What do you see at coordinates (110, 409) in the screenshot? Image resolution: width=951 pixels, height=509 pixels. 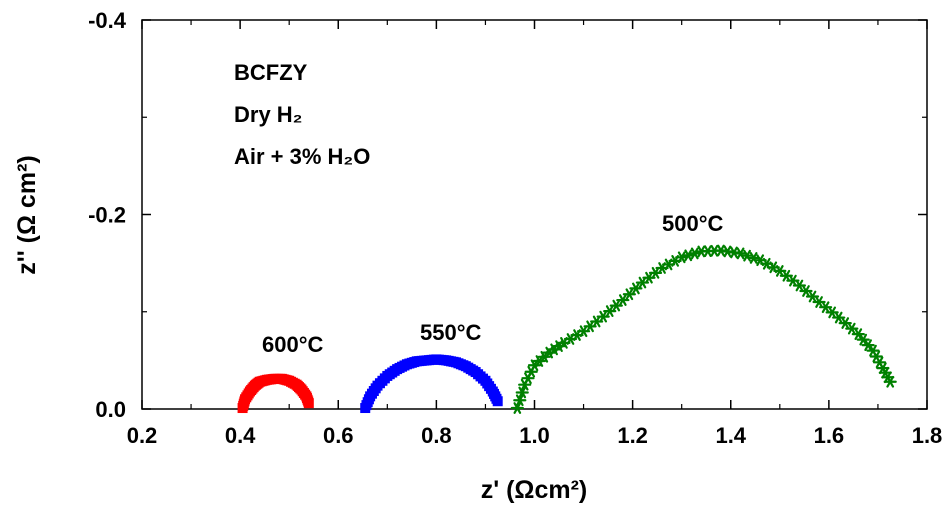 I see `y-tick-label: 0.0` at bounding box center [110, 409].